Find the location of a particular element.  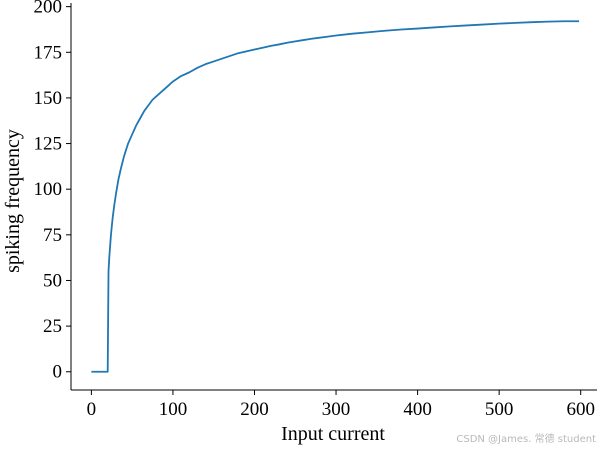

x-tick-label: 600 is located at coordinates (580, 409).